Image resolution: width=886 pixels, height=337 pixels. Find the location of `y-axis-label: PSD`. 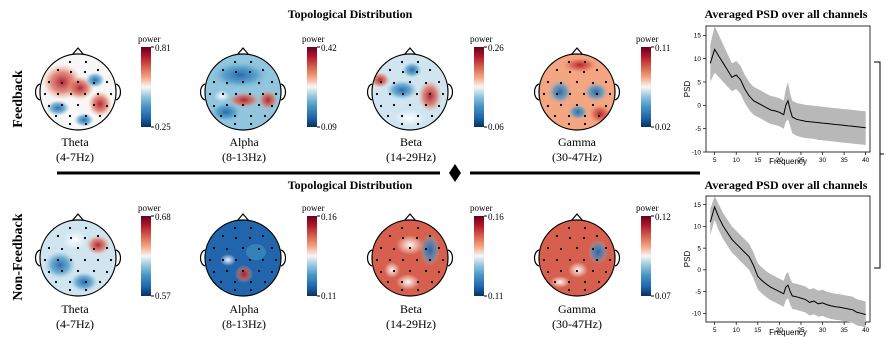

y-axis-label: PSD is located at coordinates (687, 259).